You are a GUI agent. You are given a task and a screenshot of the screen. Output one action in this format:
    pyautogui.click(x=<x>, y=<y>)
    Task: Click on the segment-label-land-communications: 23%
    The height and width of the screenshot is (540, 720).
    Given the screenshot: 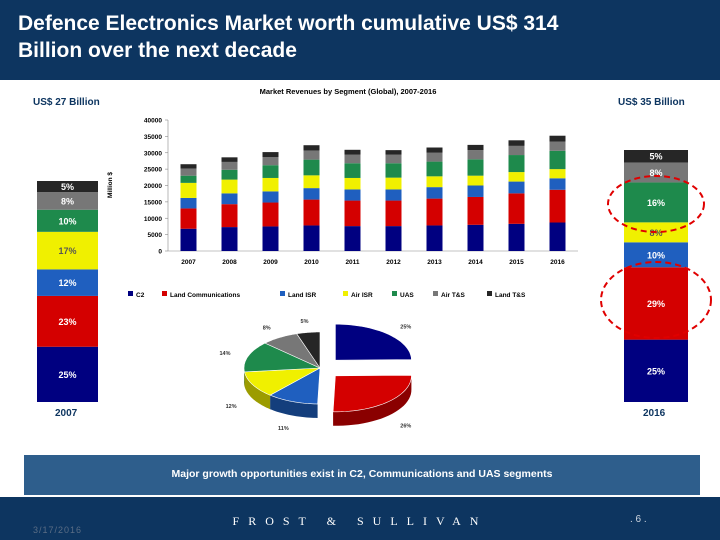 What is the action you would take?
    pyautogui.click(x=67, y=322)
    